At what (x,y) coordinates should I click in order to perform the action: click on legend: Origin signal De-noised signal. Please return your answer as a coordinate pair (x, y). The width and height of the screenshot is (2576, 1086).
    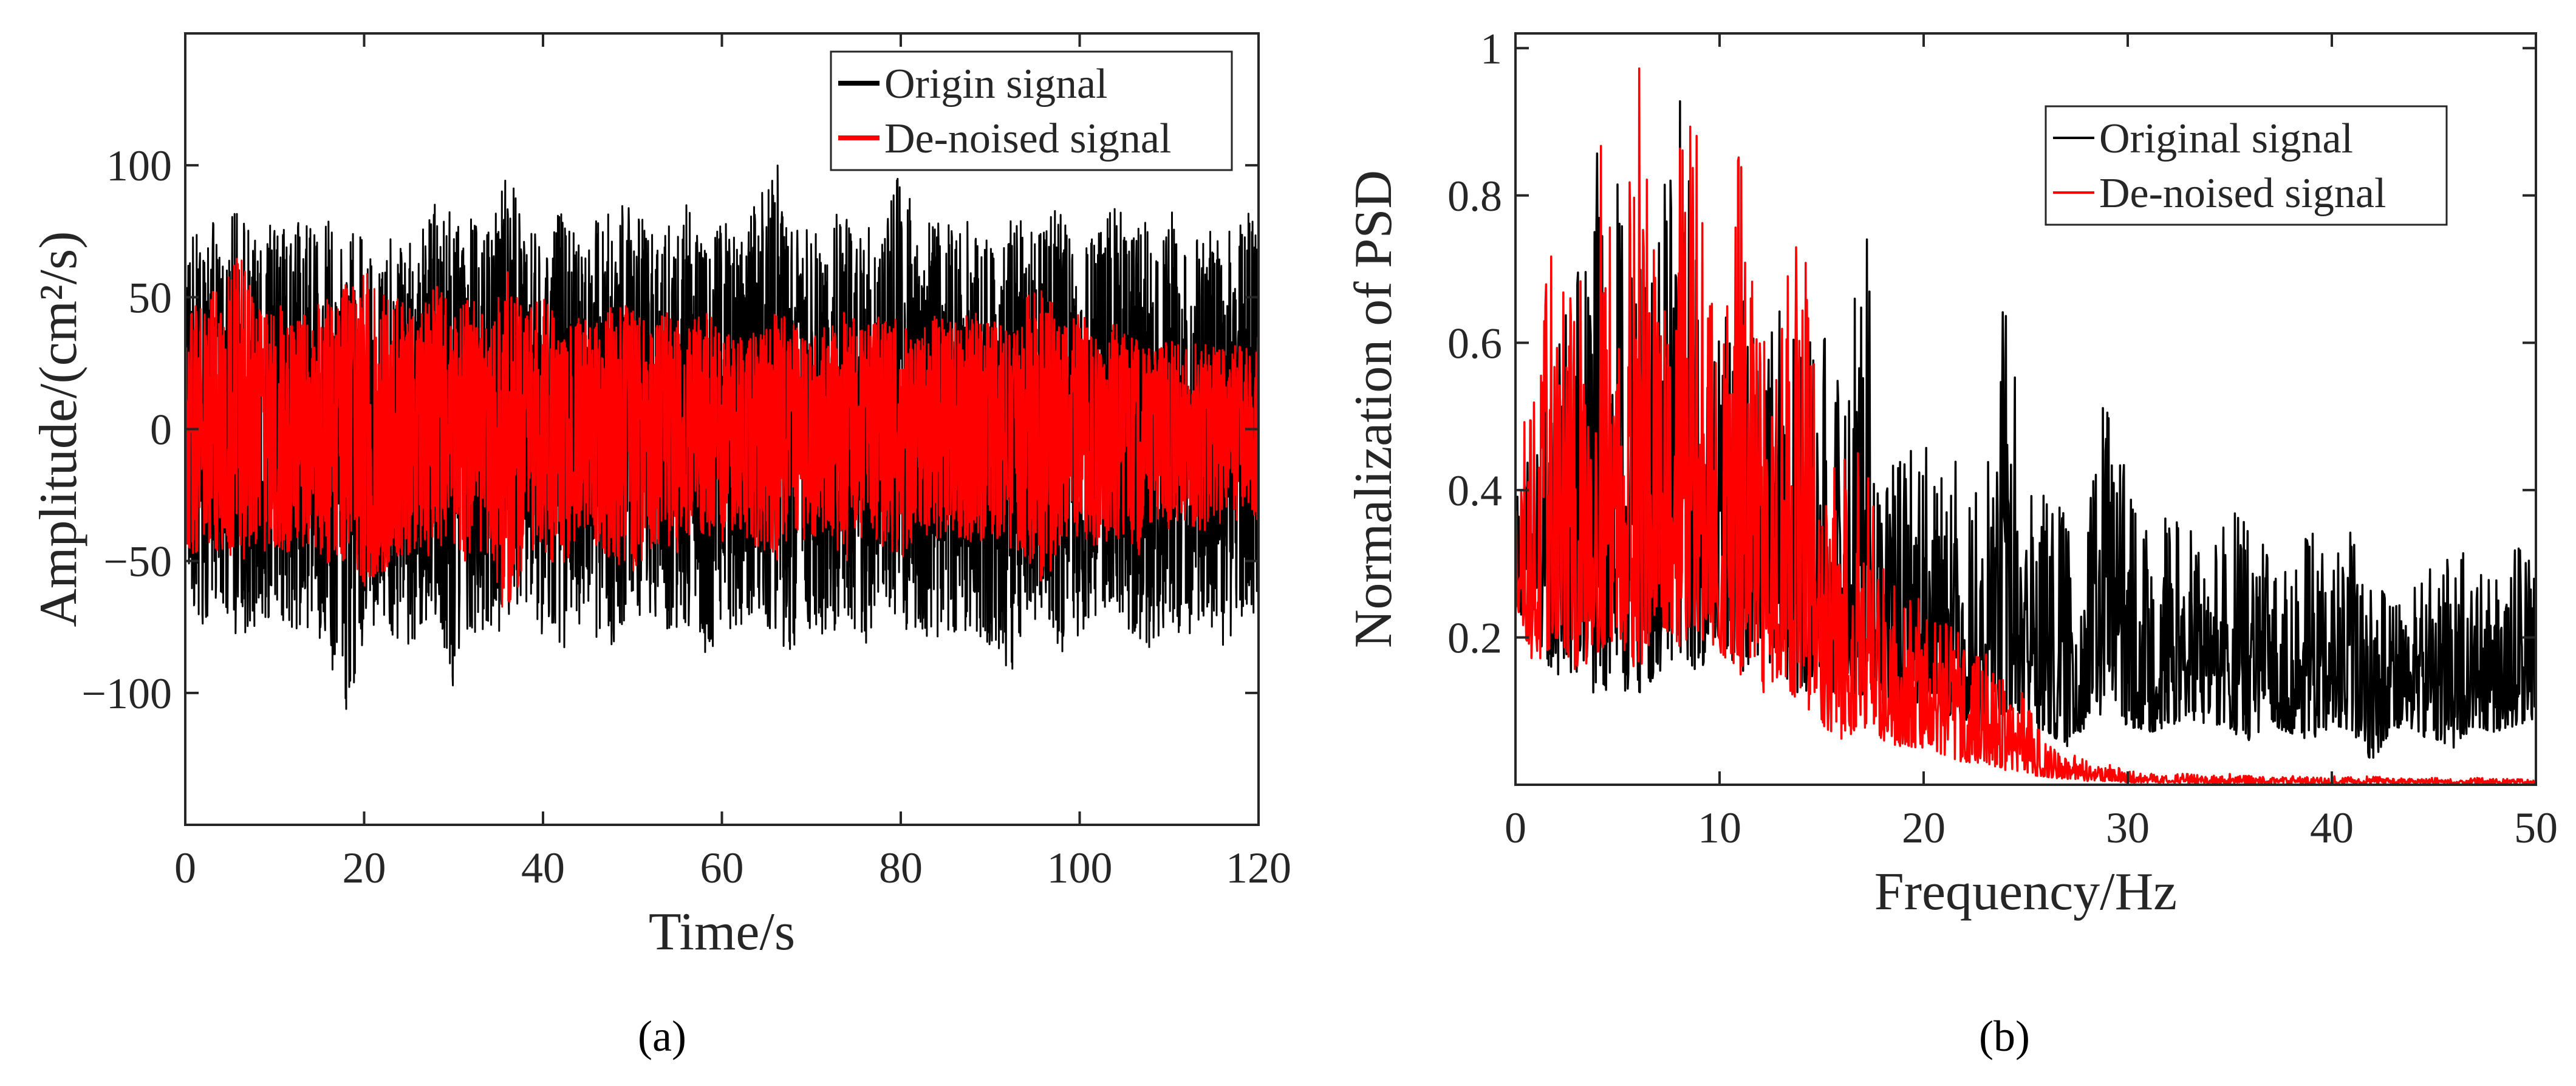
    Looking at the image, I should click on (1031, 110).